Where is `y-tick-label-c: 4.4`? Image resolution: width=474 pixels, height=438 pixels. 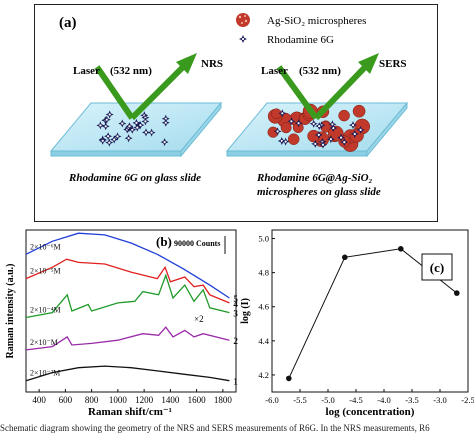 y-tick-label-c: 4.4 is located at coordinates (263, 341).